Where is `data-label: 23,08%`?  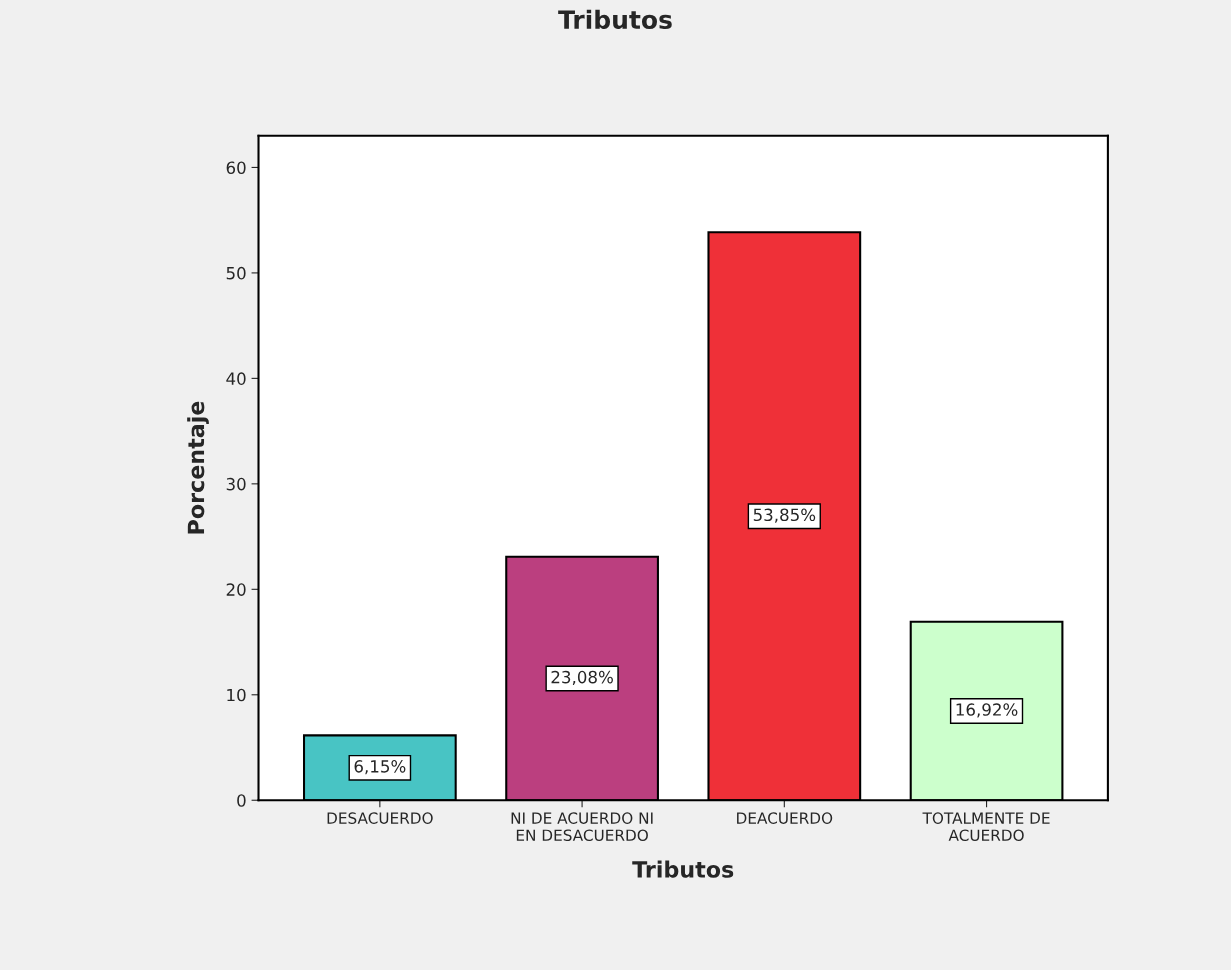
data-label: 23,08% is located at coordinates (582, 678).